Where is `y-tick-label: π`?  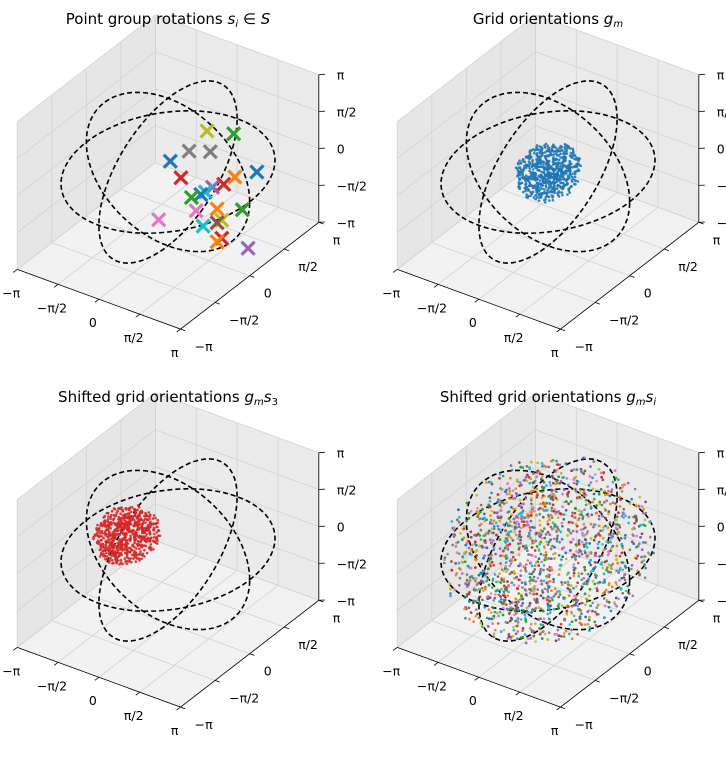 y-tick-label: π is located at coordinates (717, 617).